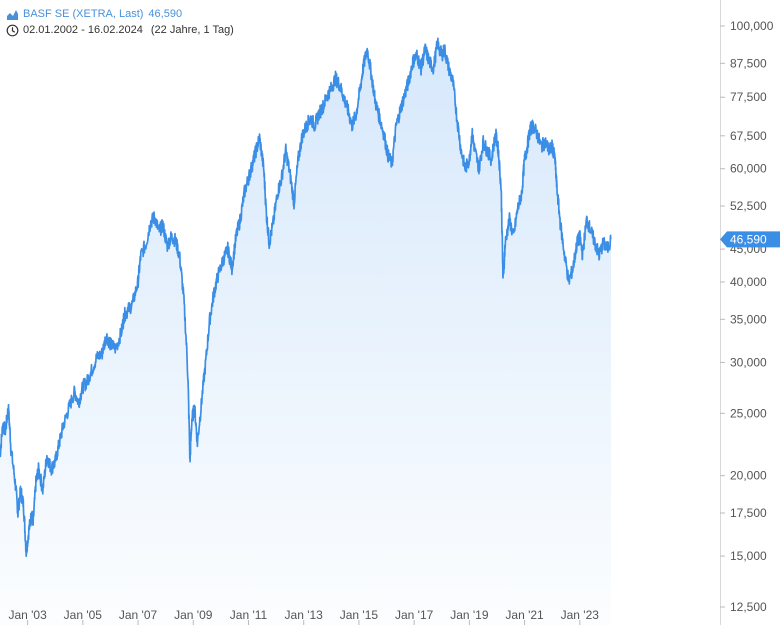 The width and height of the screenshot is (780, 625). Describe the element at coordinates (580, 615) in the screenshot. I see `x-tick-label: Jan '23` at that location.